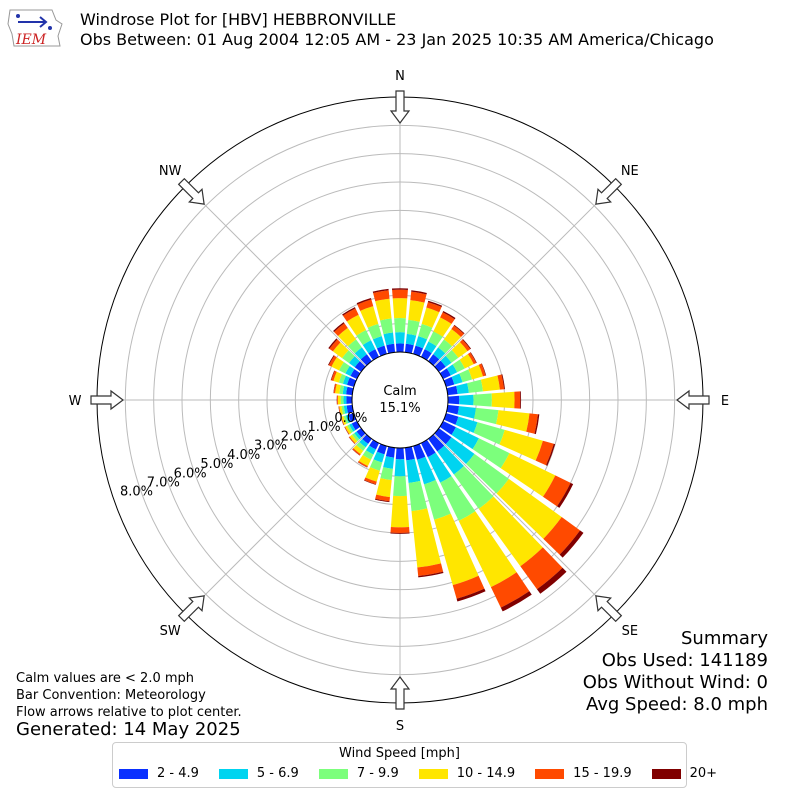  I want to click on logo-text: IEM, so click(31, 40).